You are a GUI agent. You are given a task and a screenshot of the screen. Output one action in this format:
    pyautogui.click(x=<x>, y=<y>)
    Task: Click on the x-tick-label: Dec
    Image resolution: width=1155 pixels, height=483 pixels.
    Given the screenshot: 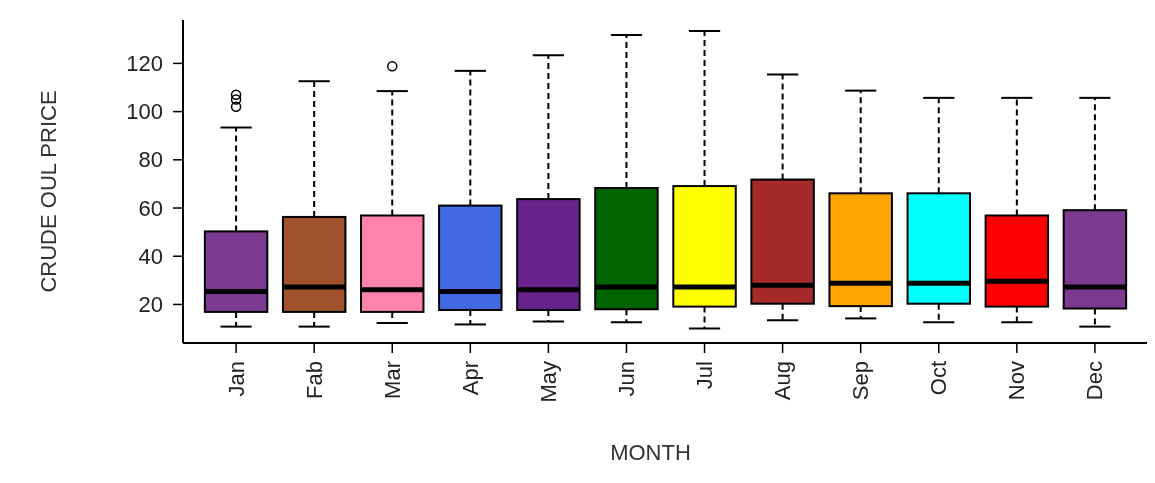 What is the action you would take?
    pyautogui.click(x=1095, y=381)
    